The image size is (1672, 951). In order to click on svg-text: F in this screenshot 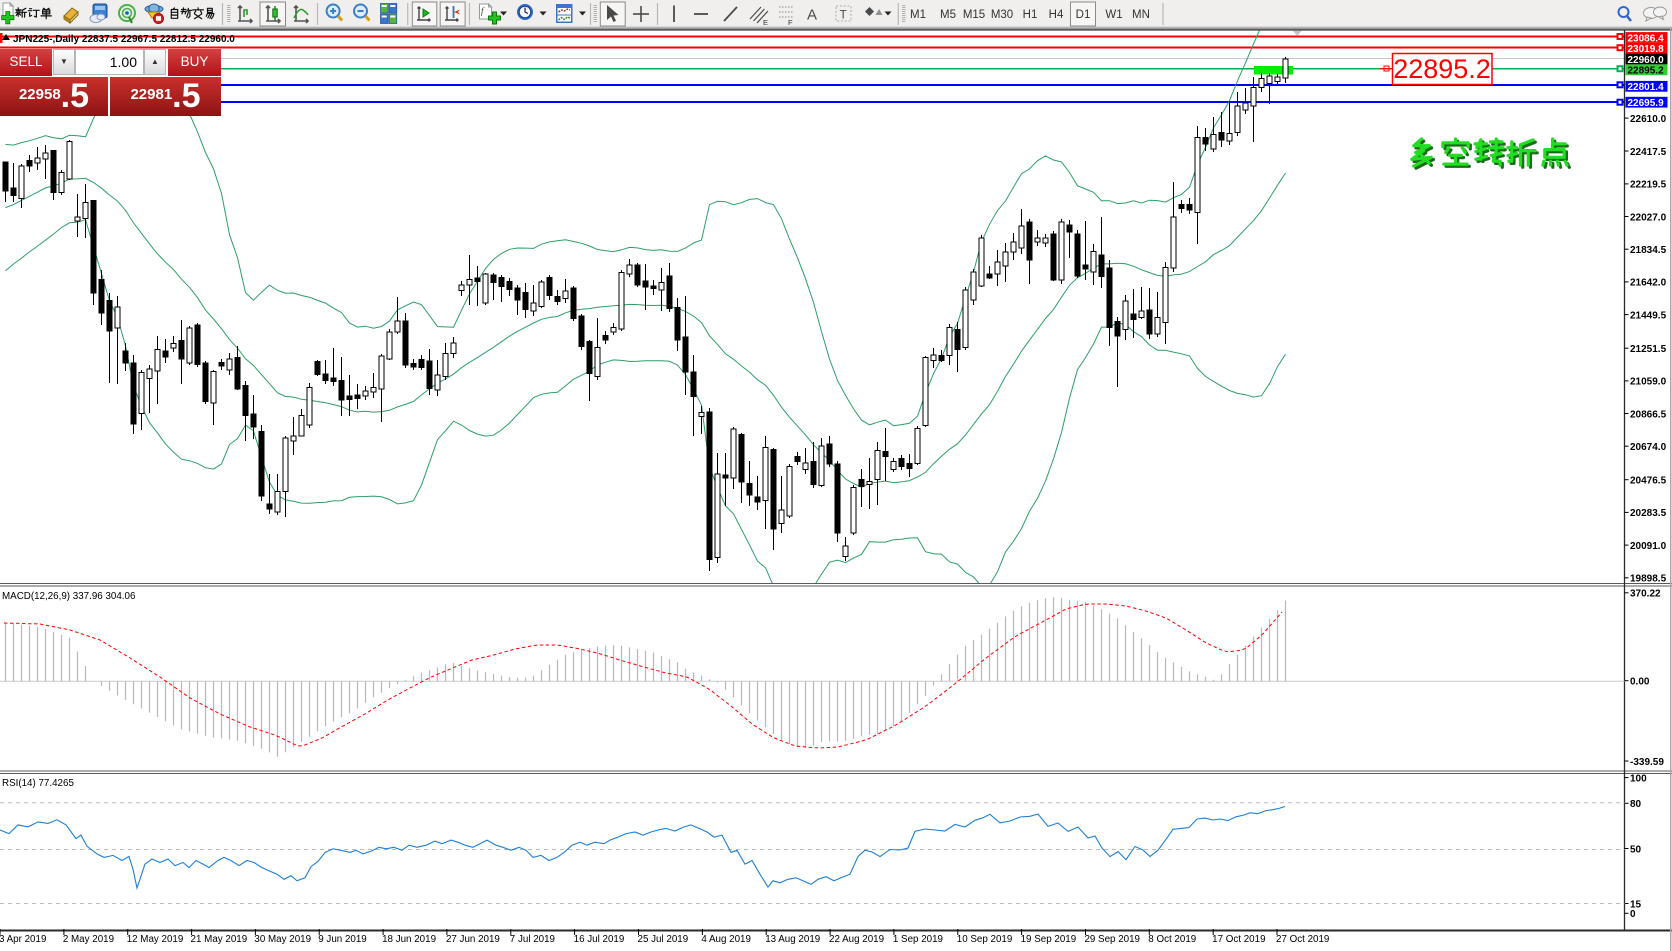, I will do `click(790, 22)`.